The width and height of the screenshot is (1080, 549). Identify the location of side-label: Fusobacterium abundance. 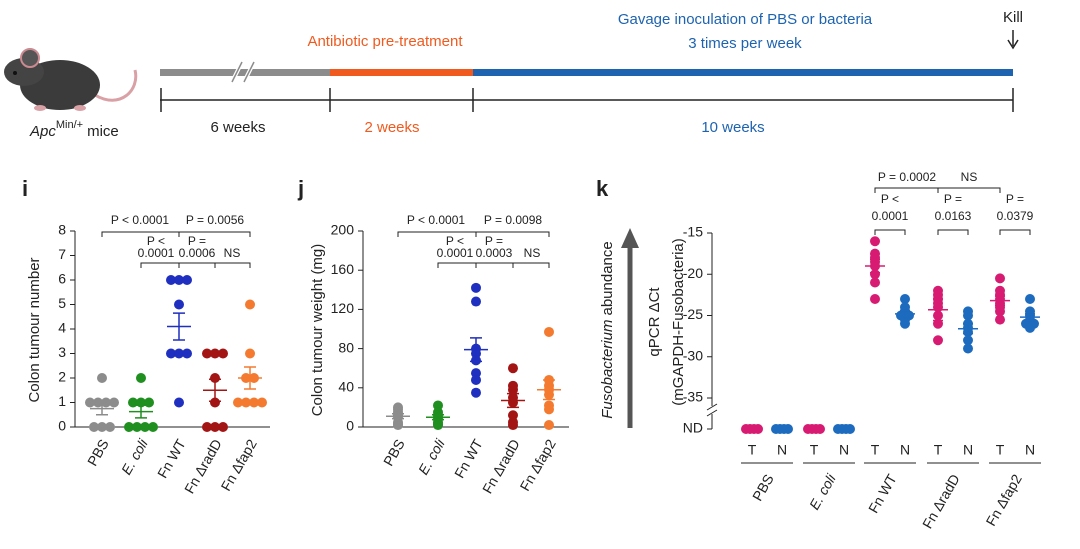
(607, 329).